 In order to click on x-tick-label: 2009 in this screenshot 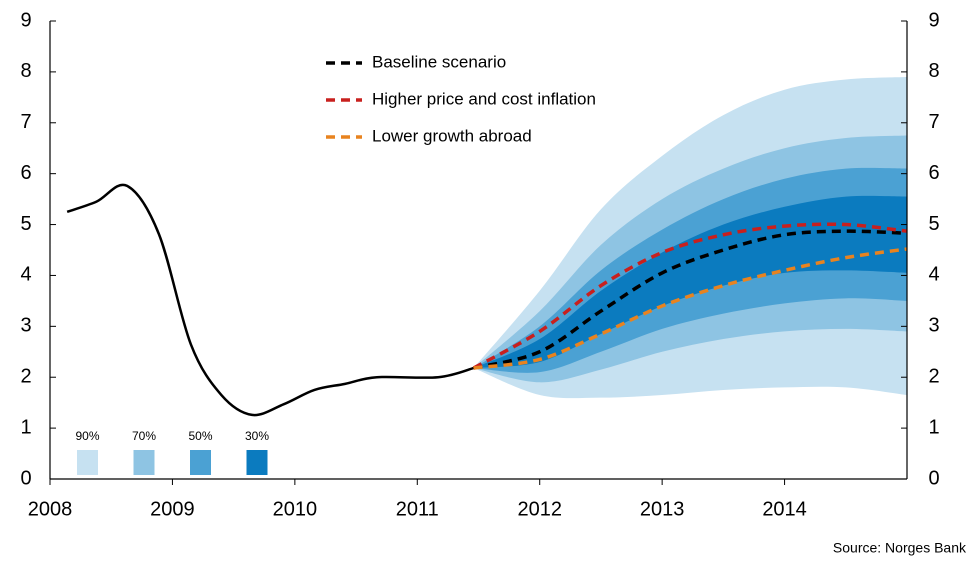, I will do `click(172, 509)`.